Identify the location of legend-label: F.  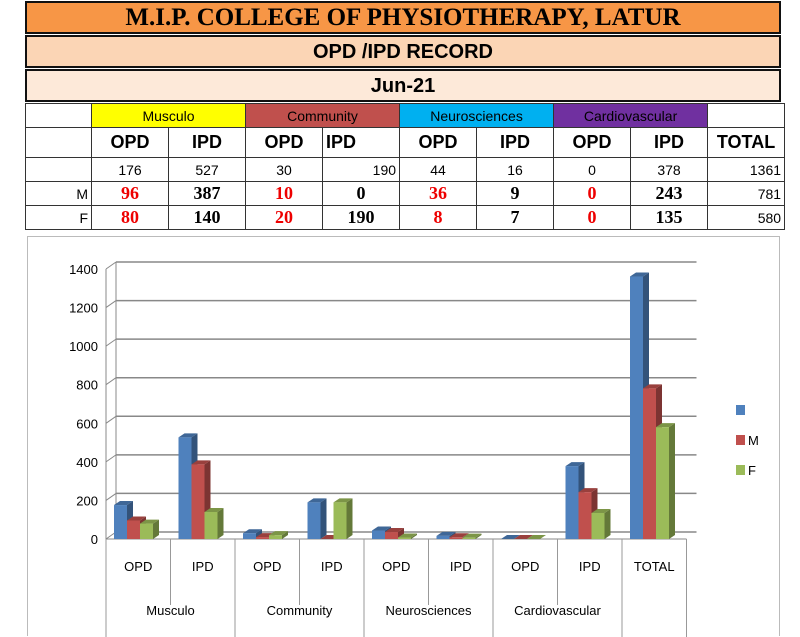
(752, 470).